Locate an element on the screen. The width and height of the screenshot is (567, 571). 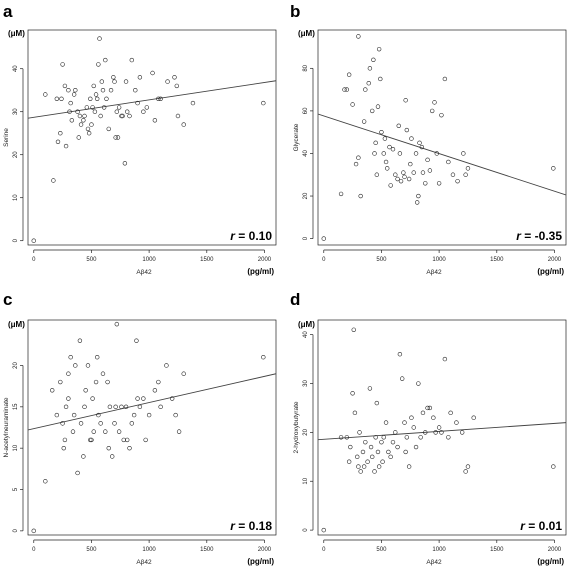
x-tick-label: 1500 is located at coordinates (207, 550).